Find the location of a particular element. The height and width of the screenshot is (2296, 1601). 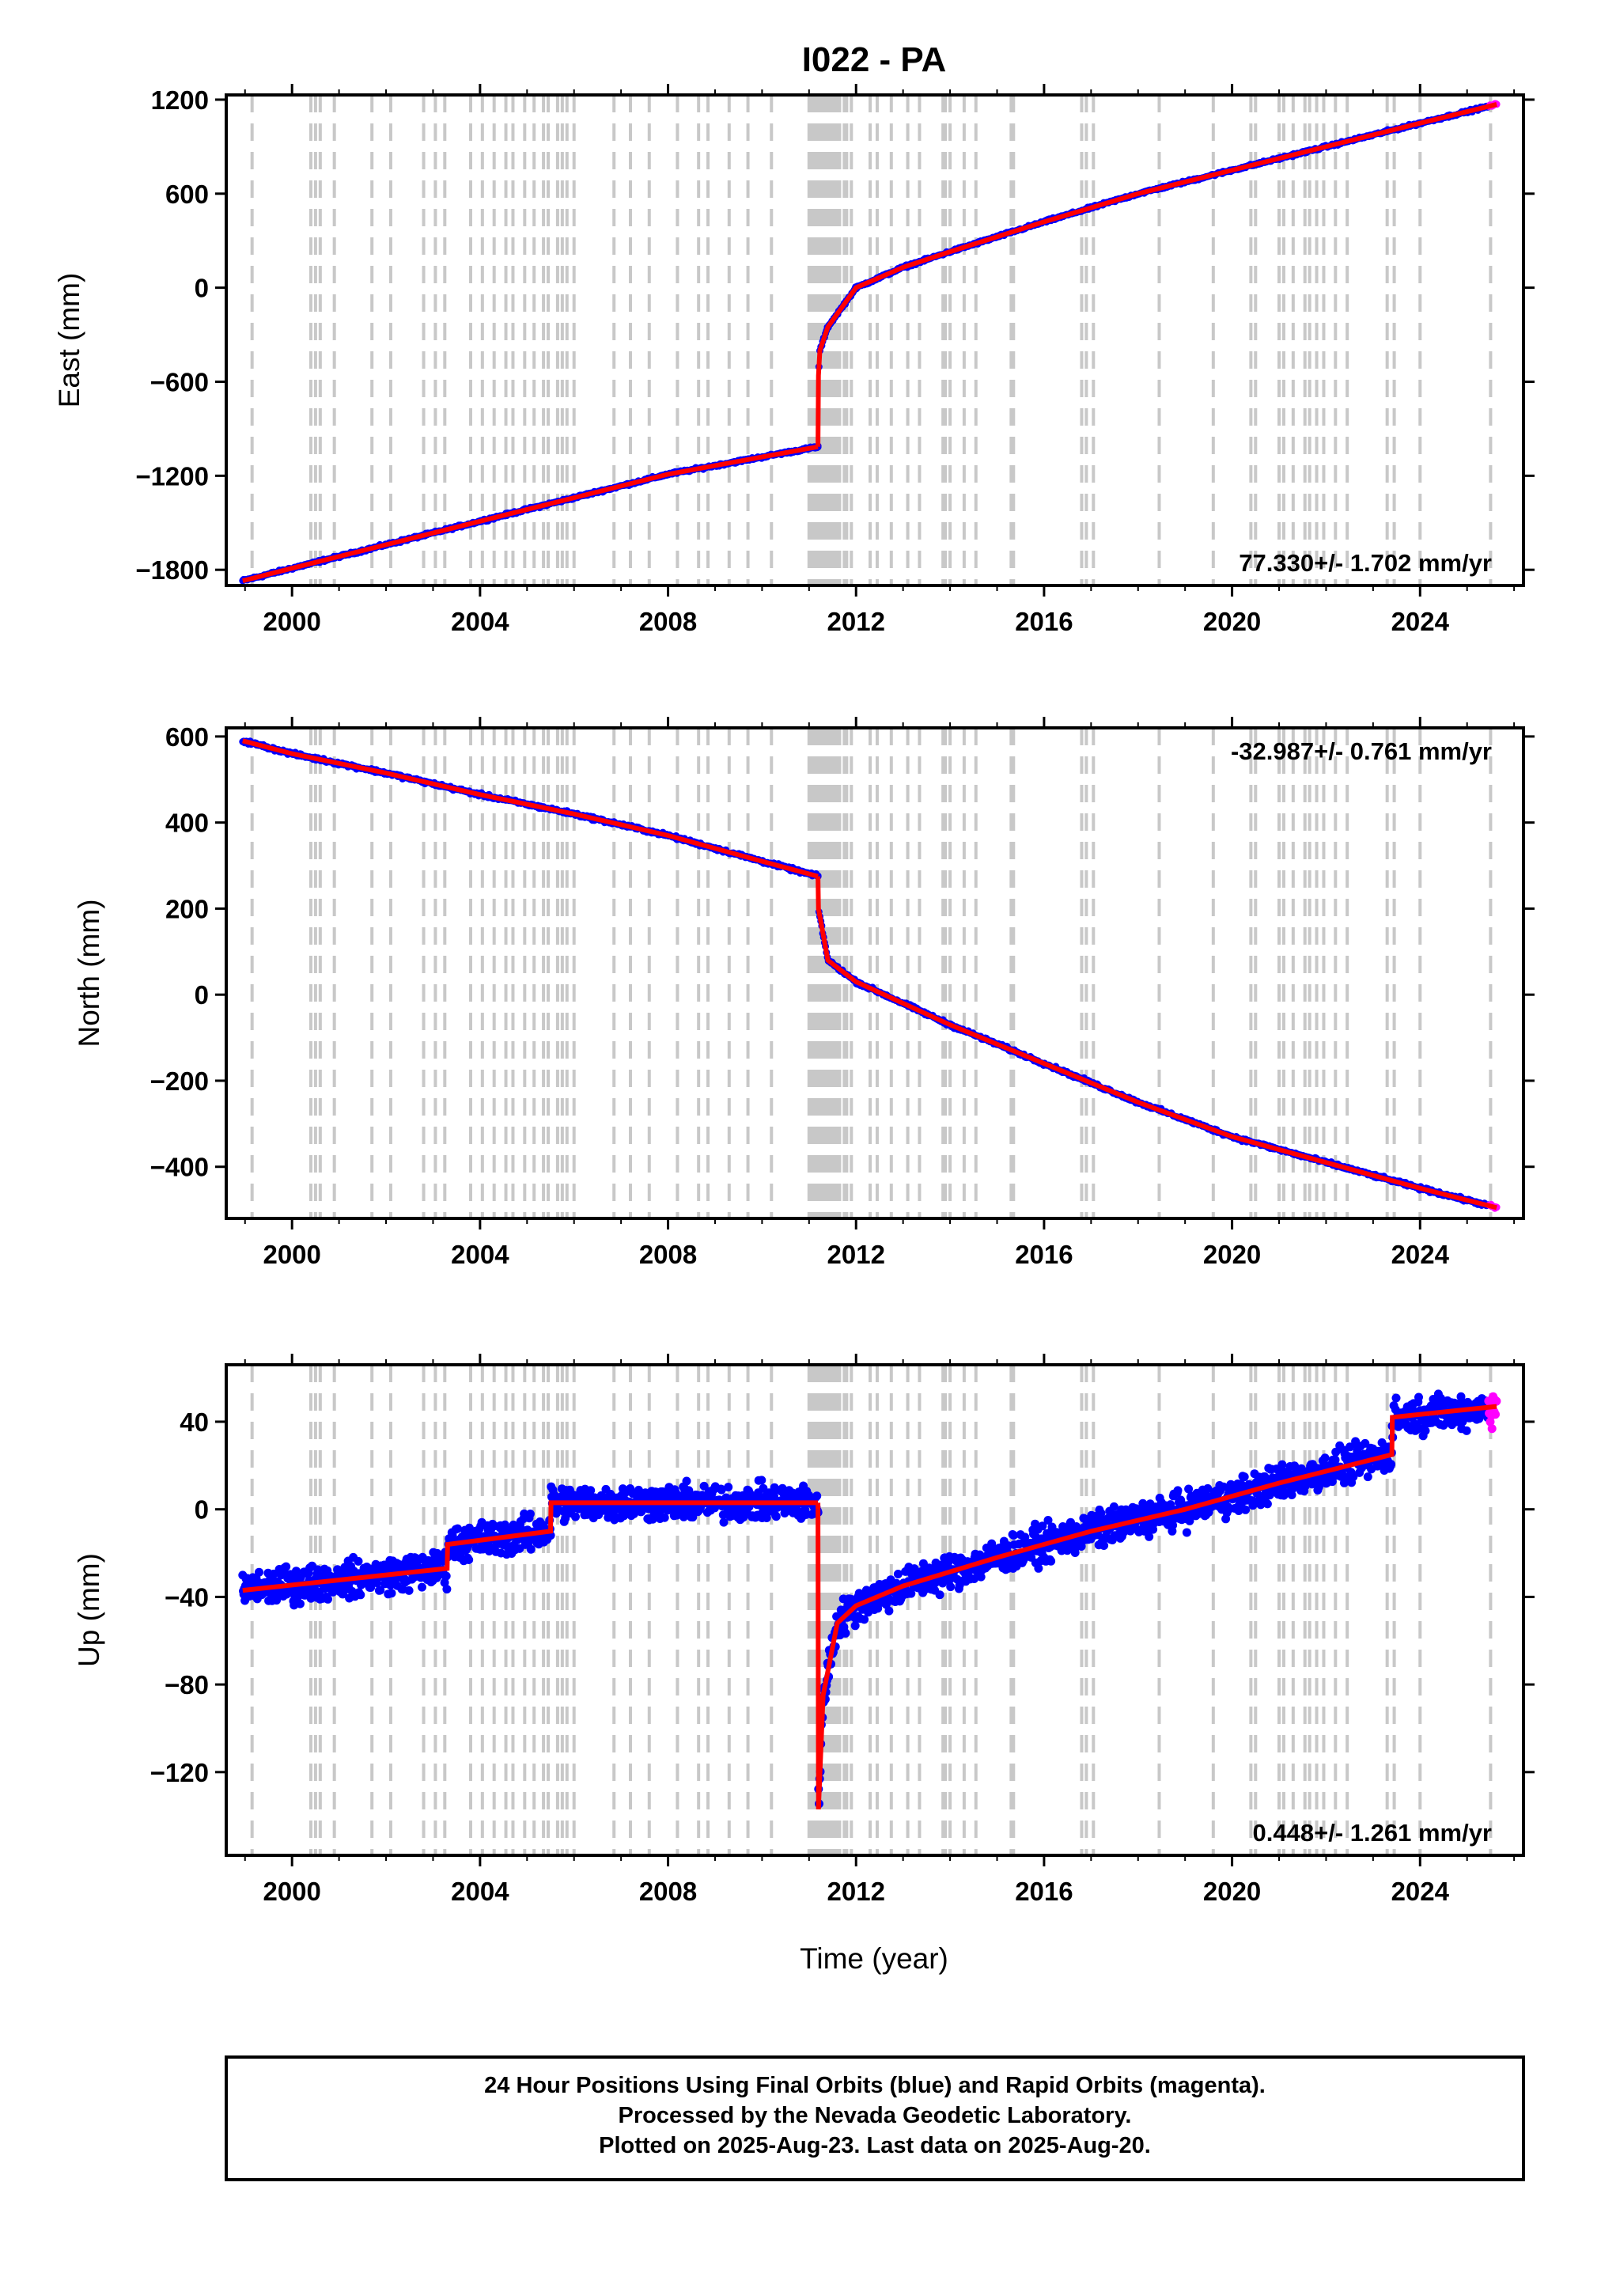

y-tick-label: 400 is located at coordinates (187, 823).